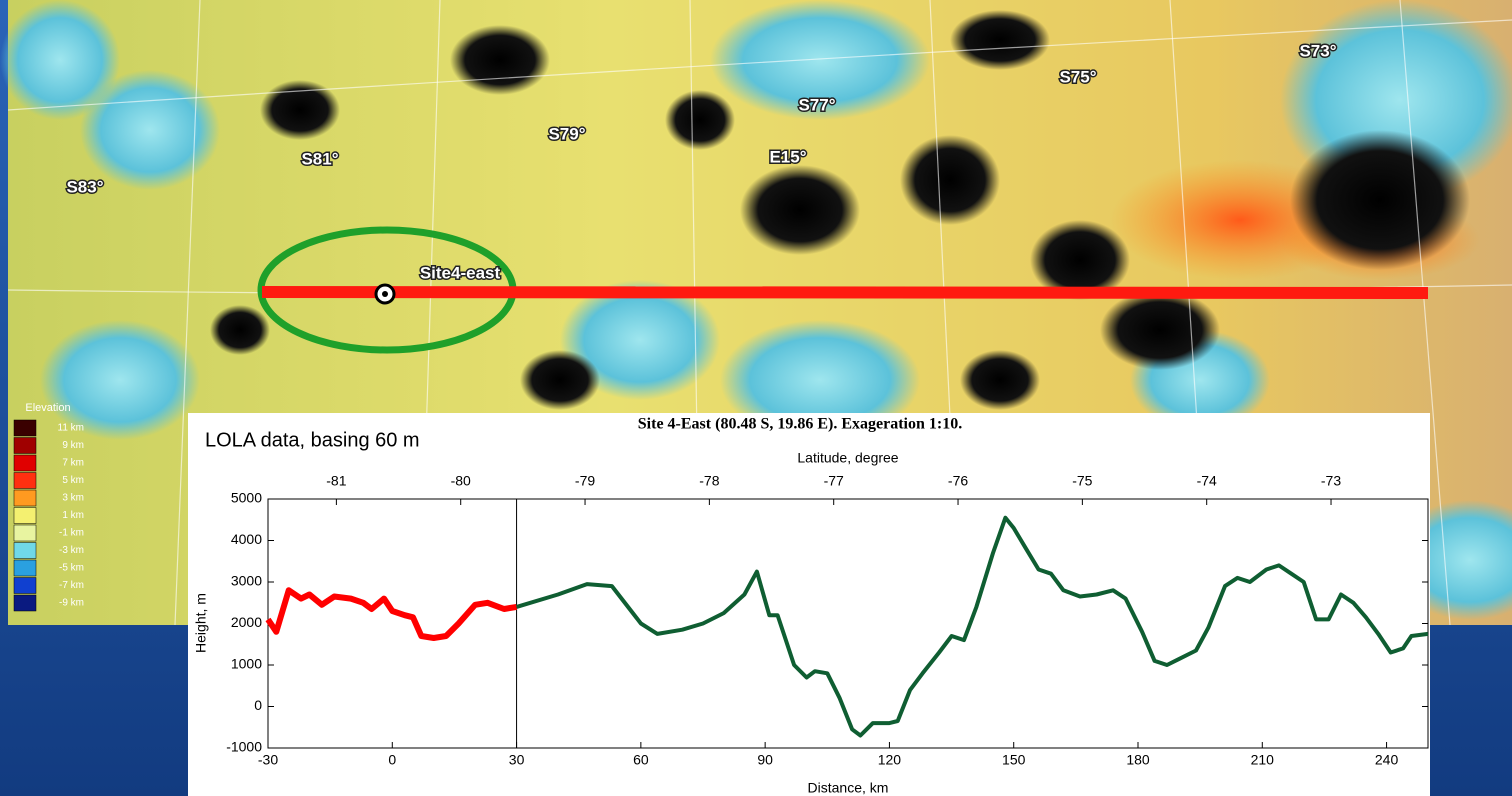 The image size is (1512, 796). What do you see at coordinates (71, 550) in the screenshot?
I see `legend-label: -3 km` at bounding box center [71, 550].